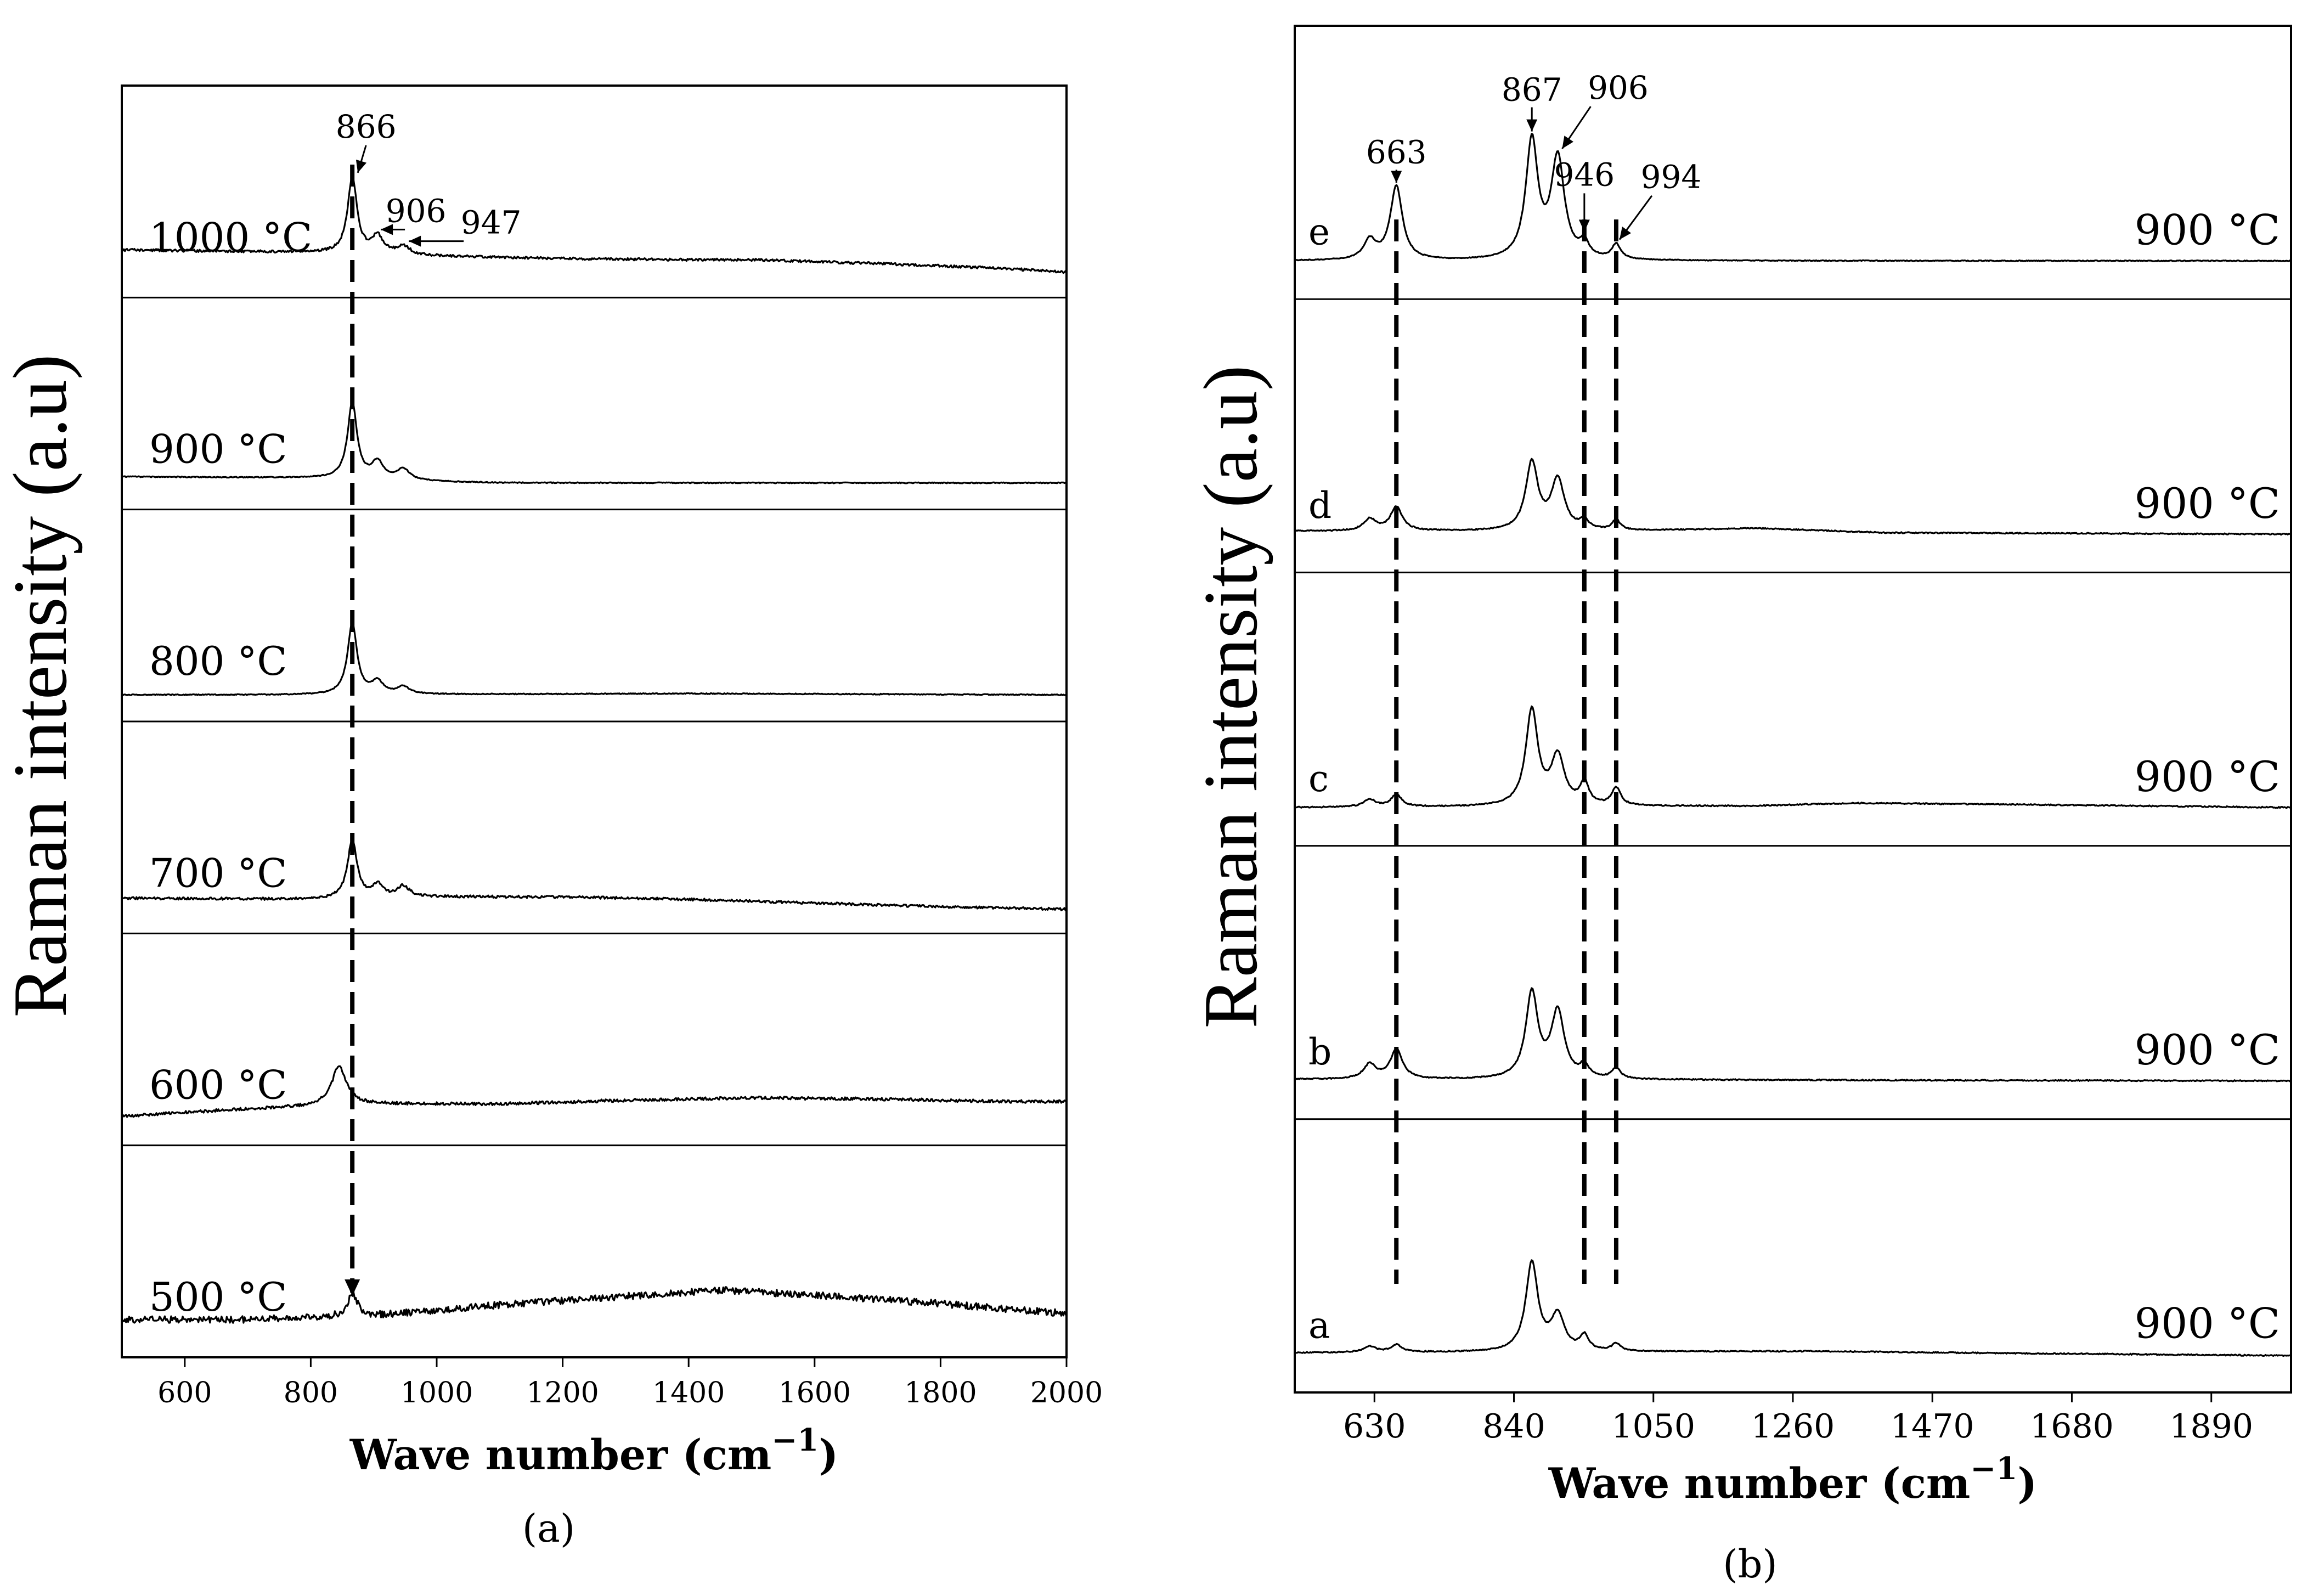 Image resolution: width=2302 pixels, height=1596 pixels. I want to click on x-tick-label: 1000, so click(437, 1393).